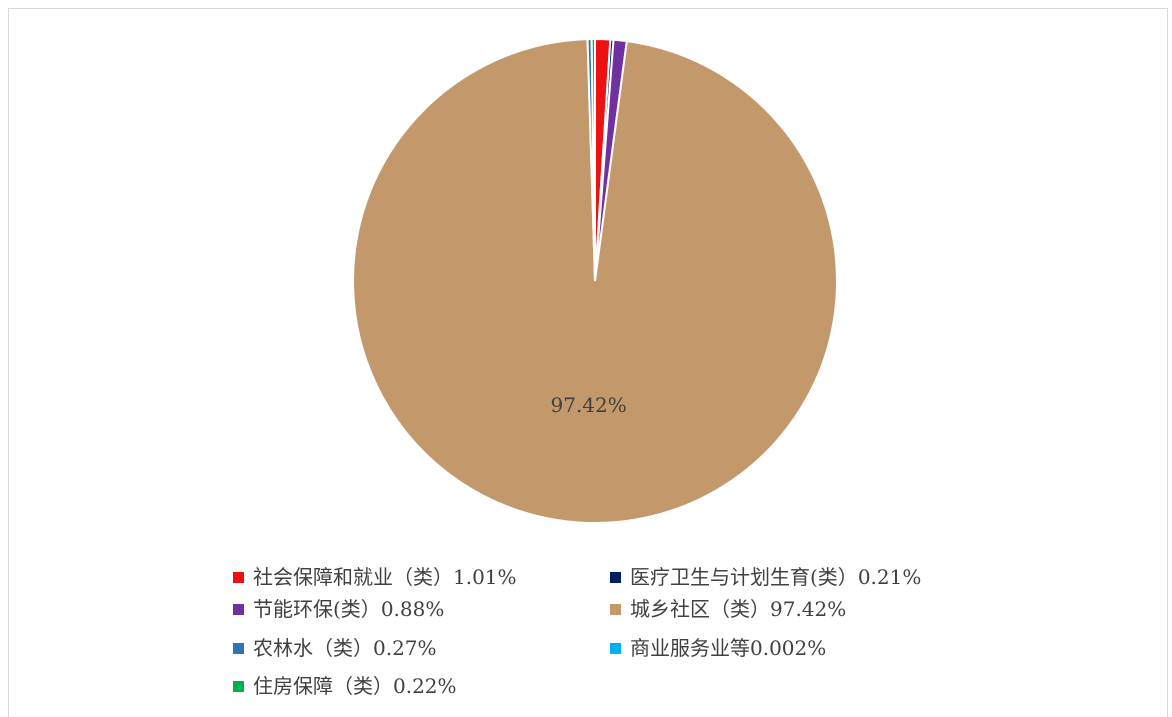 This screenshot has width=1172, height=717. What do you see at coordinates (313, 648) in the screenshot?
I see `legend-name: 农林水（类）` at bounding box center [313, 648].